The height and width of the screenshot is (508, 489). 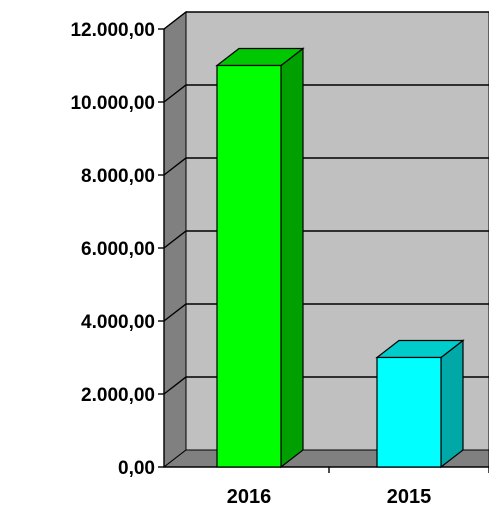 What do you see at coordinates (409, 497) in the screenshot?
I see `x-category-label: 2015` at bounding box center [409, 497].